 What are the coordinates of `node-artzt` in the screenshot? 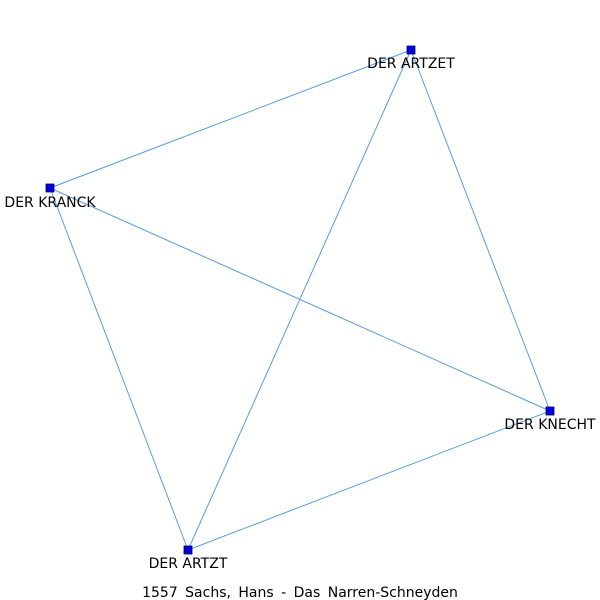 It's located at (188, 550).